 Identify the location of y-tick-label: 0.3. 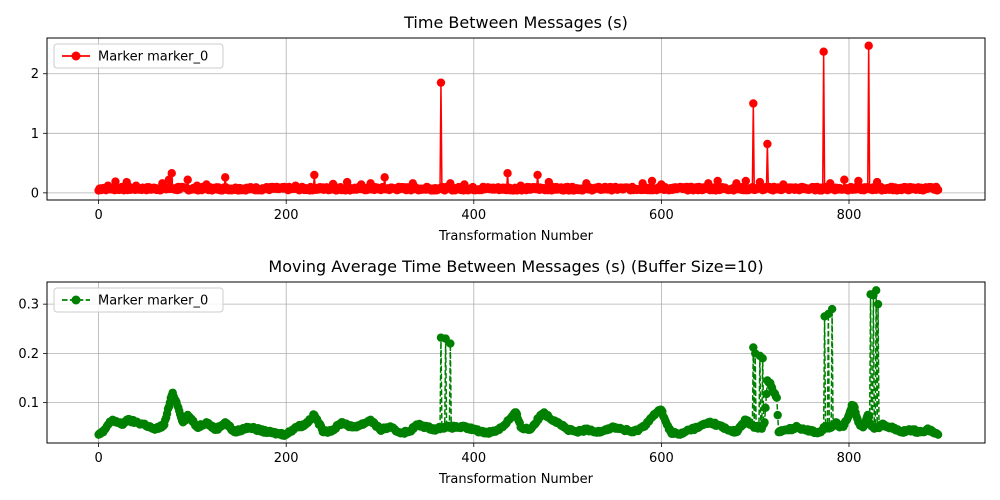
(28, 305).